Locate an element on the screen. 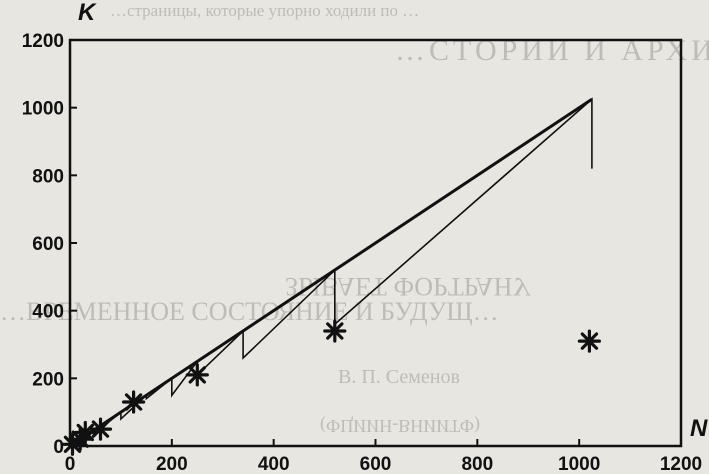 Image resolution: width=709 pixels, height=474 pixels. x-tick-label: 400 is located at coordinates (274, 464).